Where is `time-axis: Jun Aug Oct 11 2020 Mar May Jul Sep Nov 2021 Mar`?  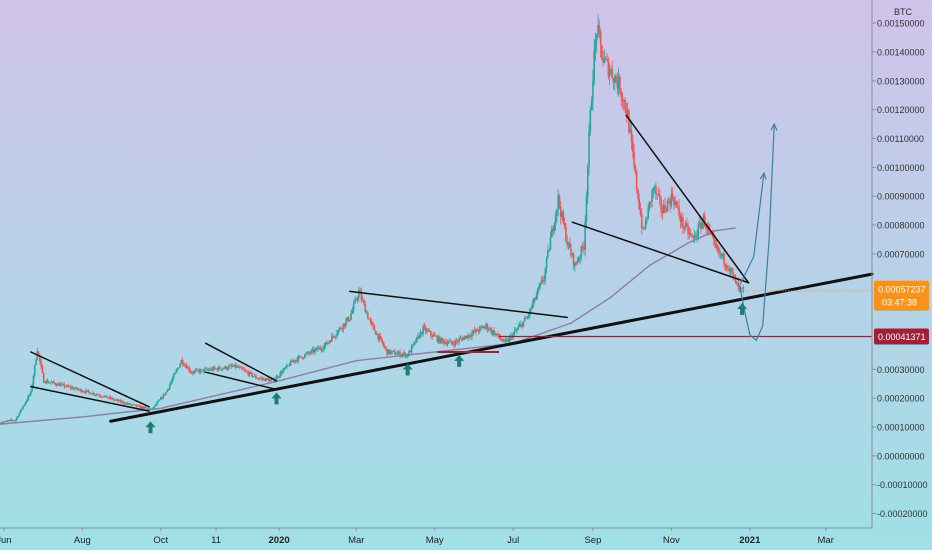
time-axis: Jun Aug Oct 11 2020 Mar May Jul Sep Nov 2021 Mar is located at coordinates (417, 537).